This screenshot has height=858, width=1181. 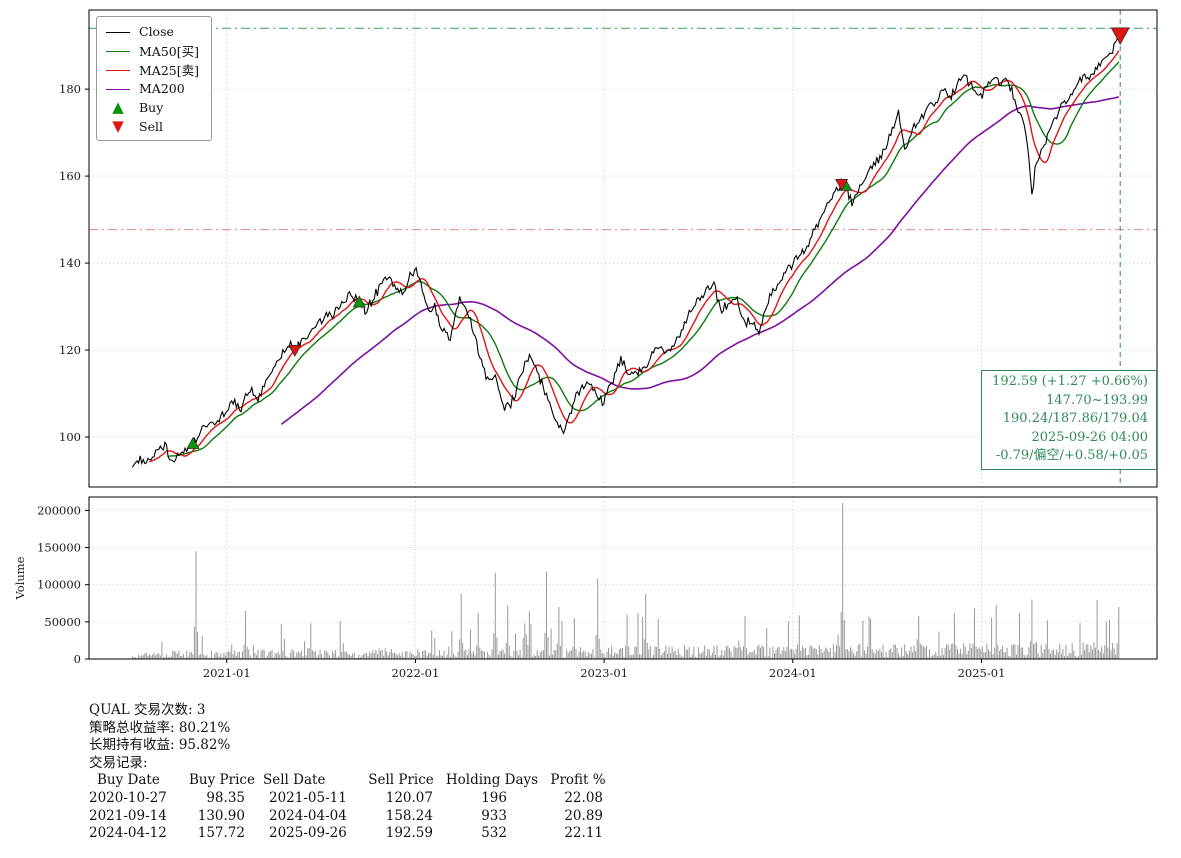 What do you see at coordinates (409, 797) in the screenshot?
I see `sell-price: 120.07` at bounding box center [409, 797].